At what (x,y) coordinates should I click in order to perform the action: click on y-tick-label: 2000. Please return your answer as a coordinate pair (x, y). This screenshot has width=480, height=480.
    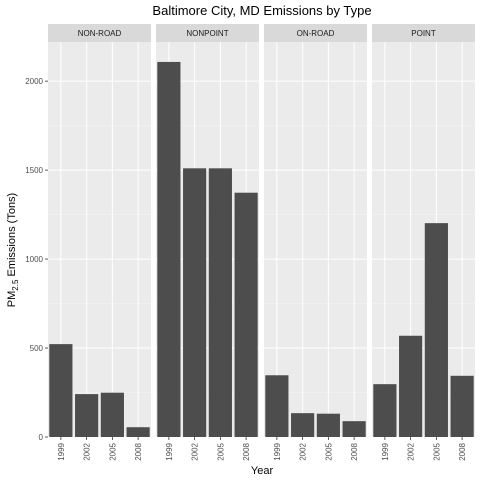
    Looking at the image, I should click on (34, 81).